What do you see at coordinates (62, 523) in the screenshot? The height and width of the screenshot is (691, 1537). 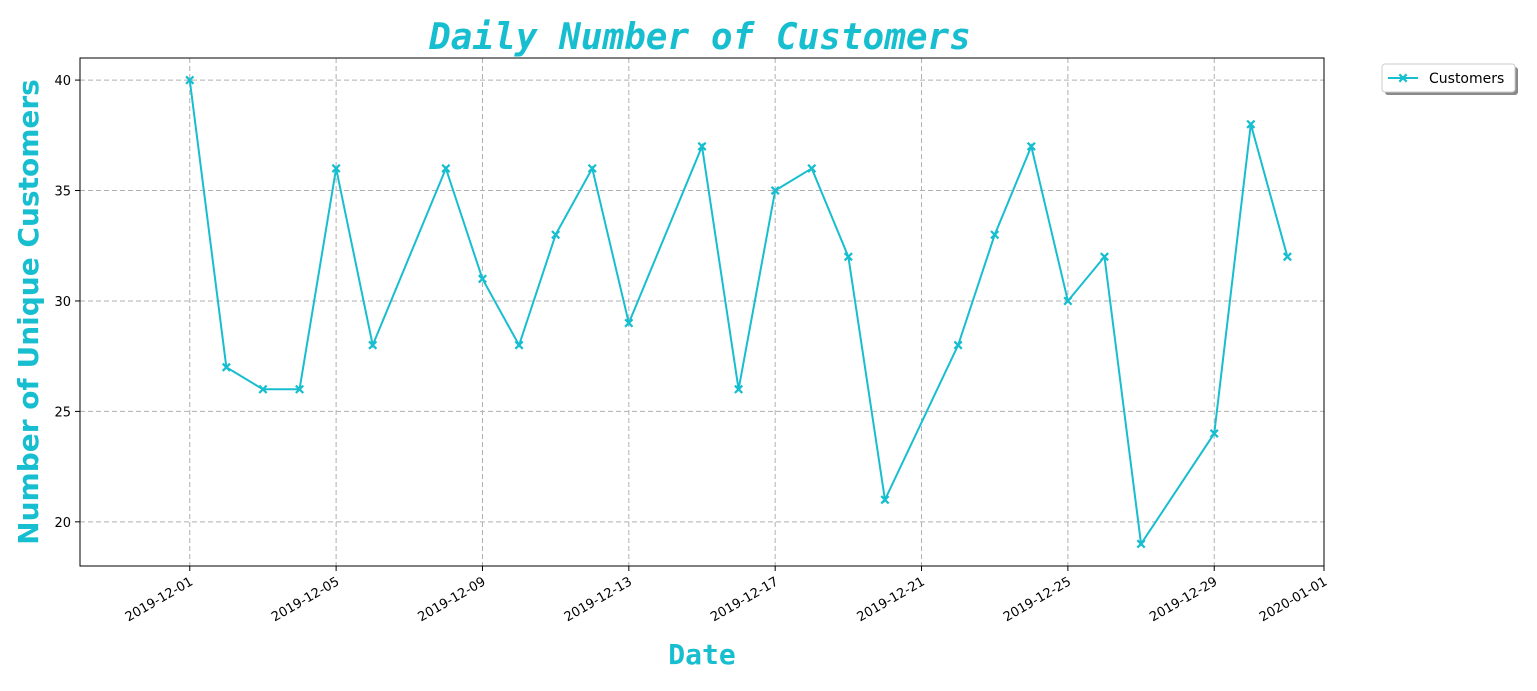 I see `y-tick-label: 20` at bounding box center [62, 523].